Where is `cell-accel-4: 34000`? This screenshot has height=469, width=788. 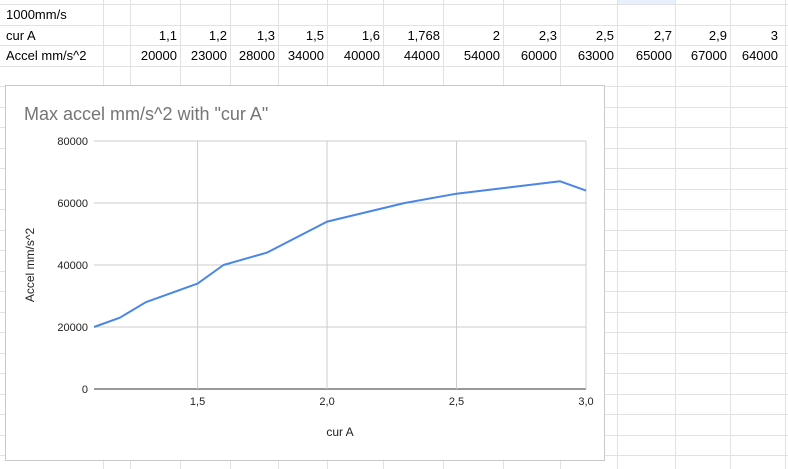 cell-accel-4: 34000 is located at coordinates (305, 55).